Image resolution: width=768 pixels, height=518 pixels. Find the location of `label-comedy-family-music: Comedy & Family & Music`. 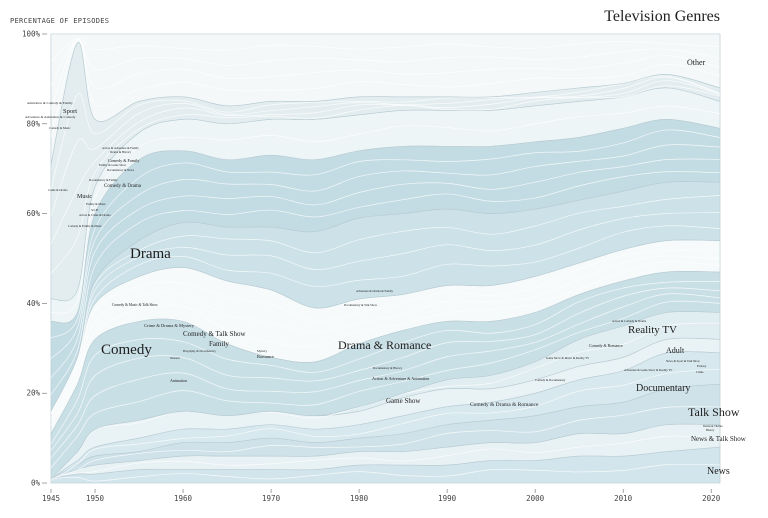

label-comedy-family-music: Comedy & Family & Music is located at coordinates (85, 226).